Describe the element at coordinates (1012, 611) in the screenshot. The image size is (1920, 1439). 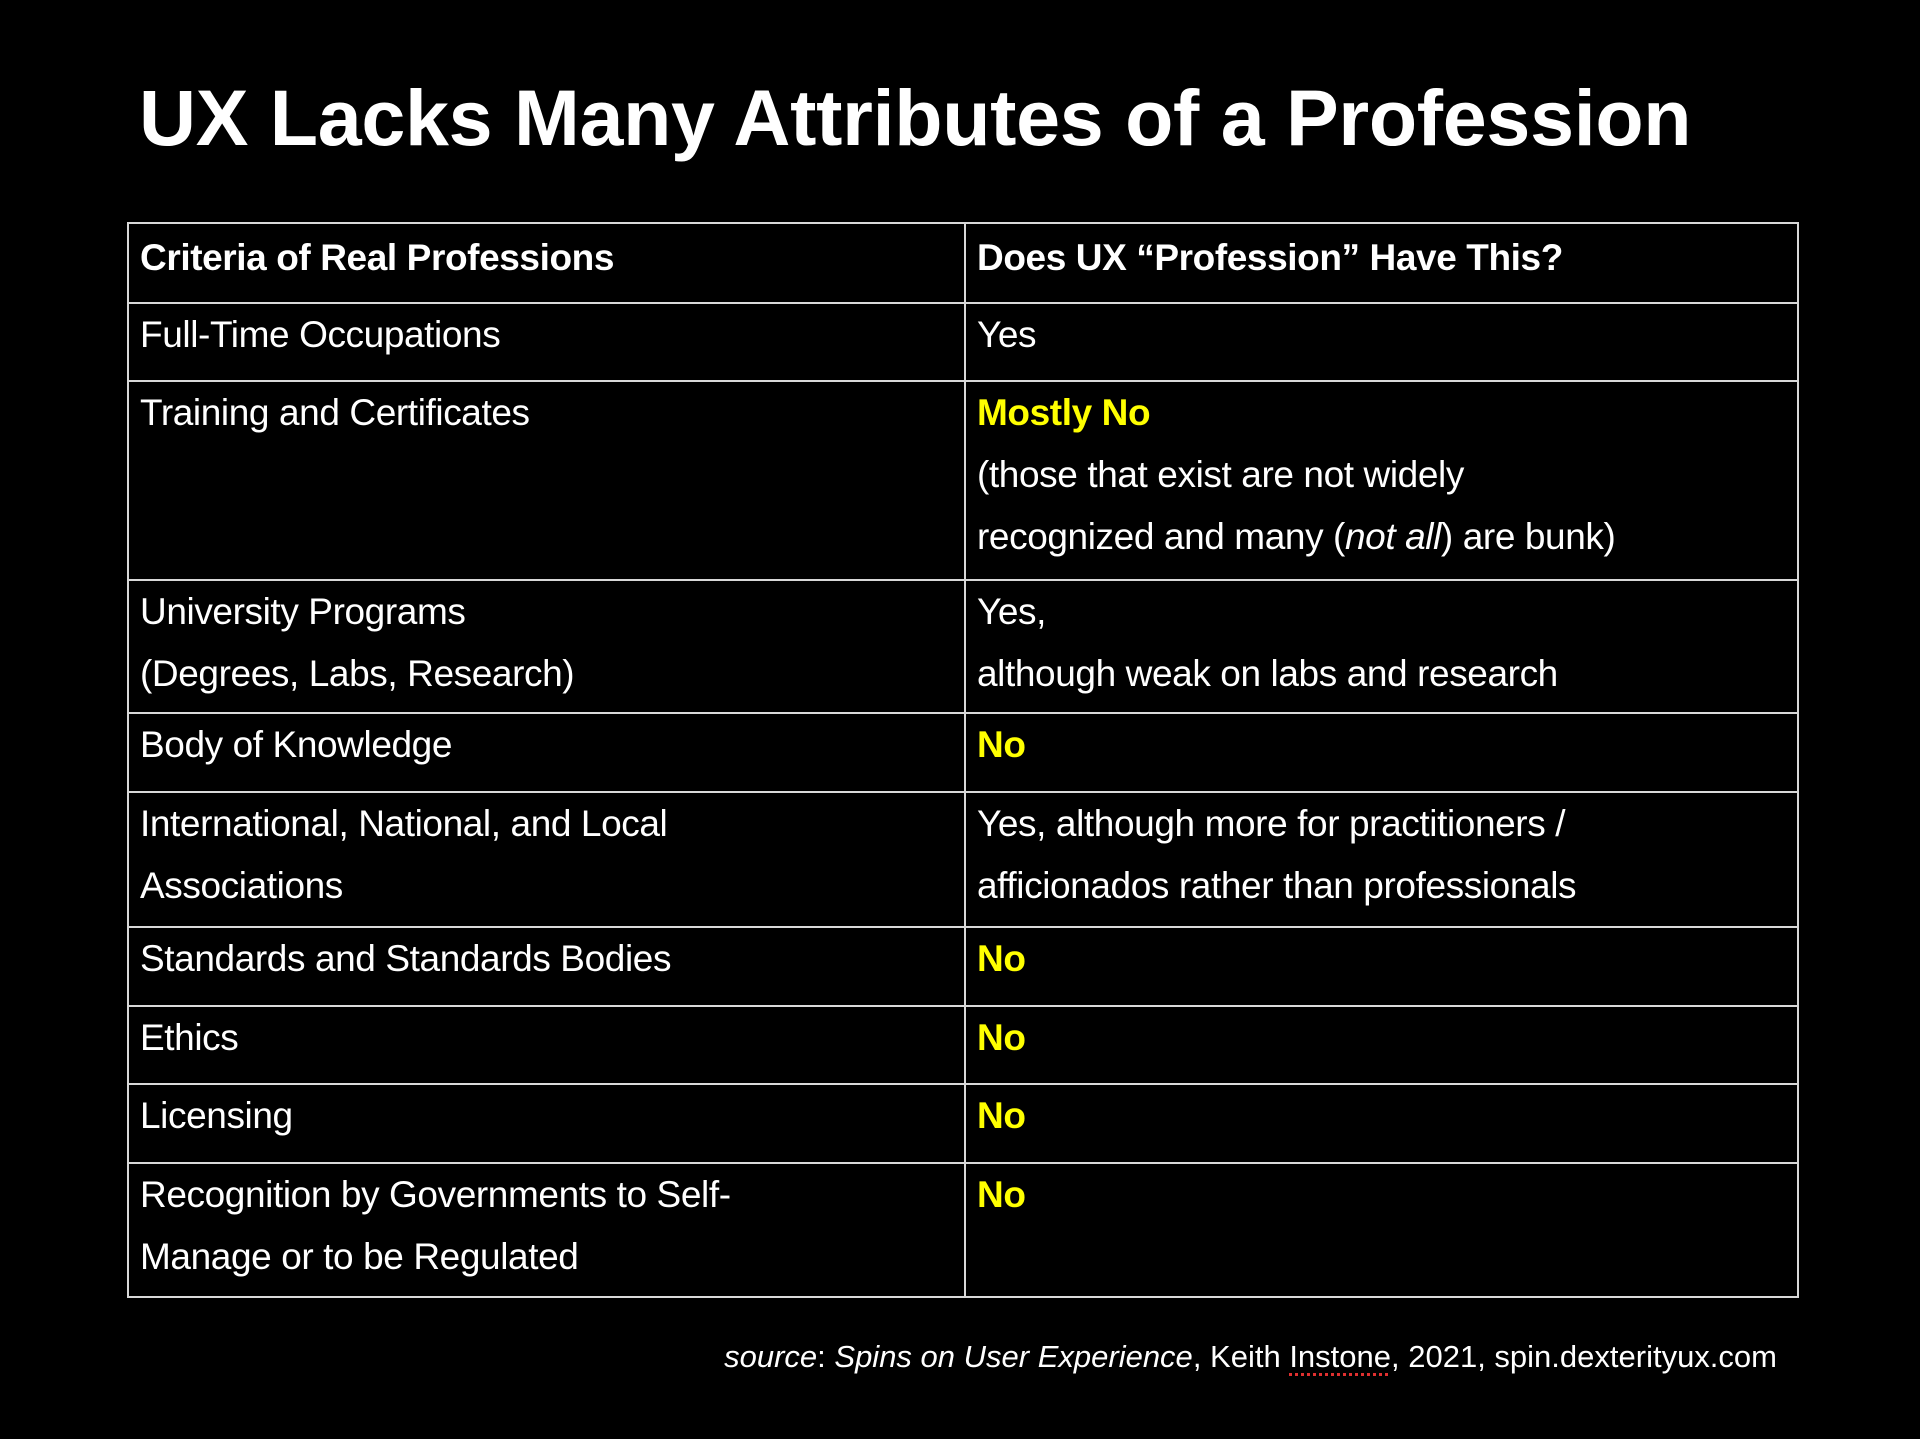
I see `answer-text: Yes,` at that location.